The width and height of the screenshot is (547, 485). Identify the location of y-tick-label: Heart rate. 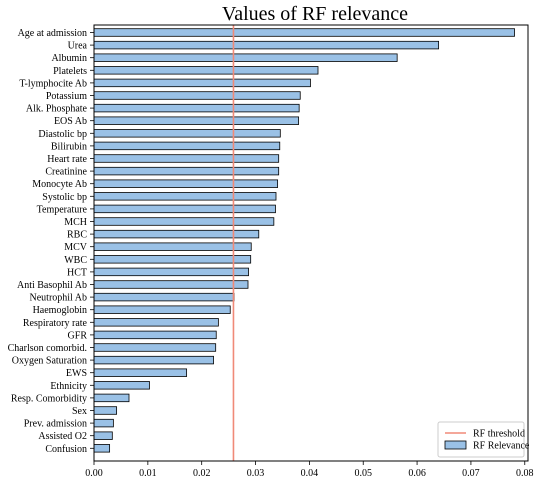
(67, 159).